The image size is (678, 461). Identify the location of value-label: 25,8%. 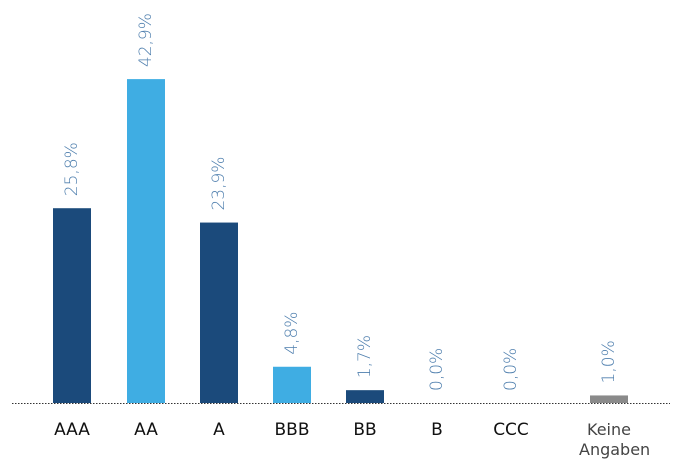
(72, 169).